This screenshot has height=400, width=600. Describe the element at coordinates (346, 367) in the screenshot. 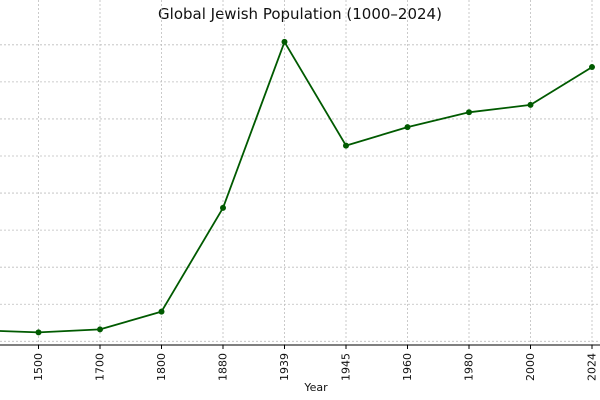

I see `x-tick-label: 1945` at that location.